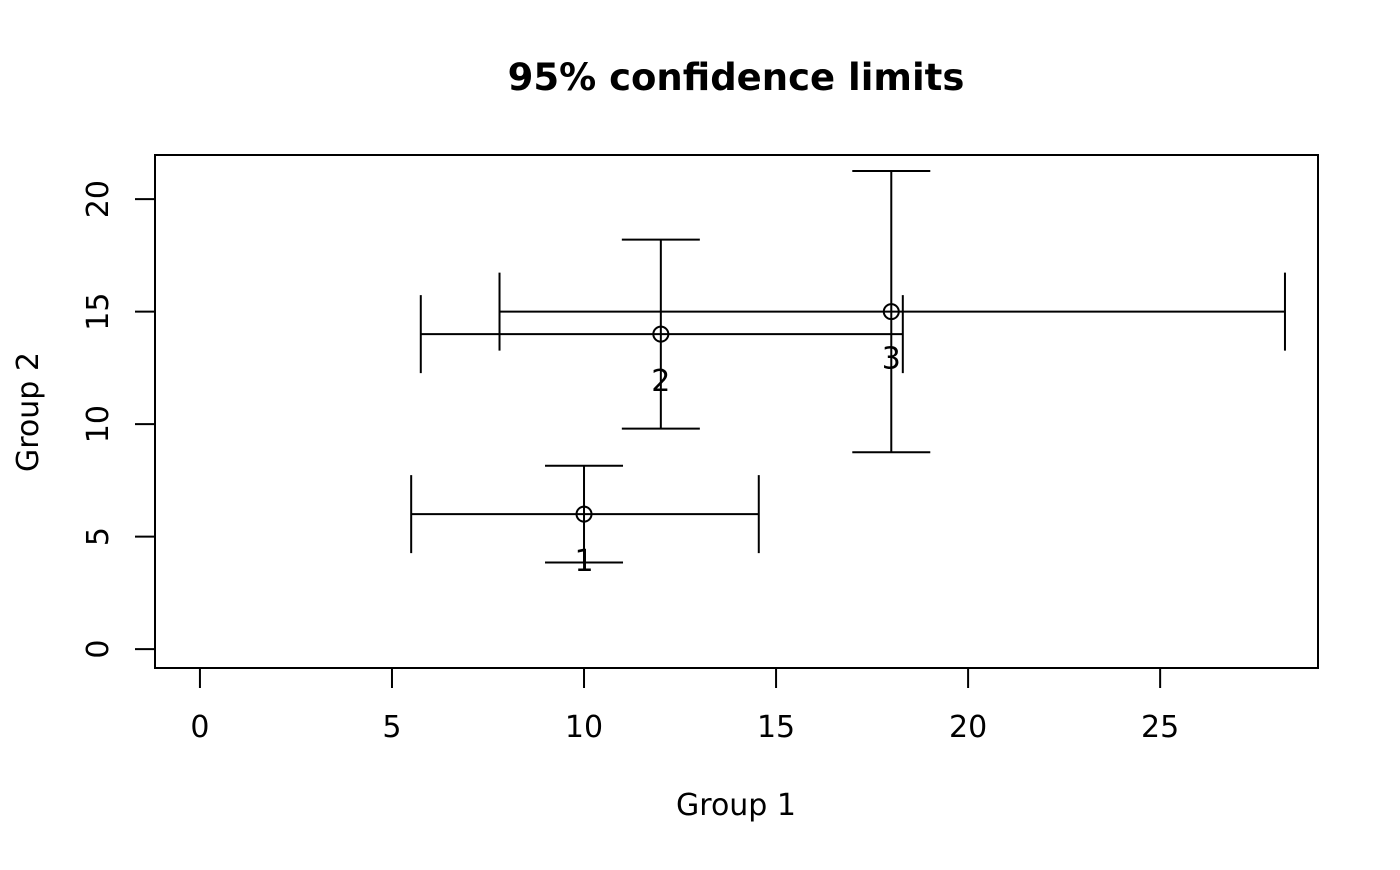  I want to click on x-tick-label: 10, so click(584, 727).